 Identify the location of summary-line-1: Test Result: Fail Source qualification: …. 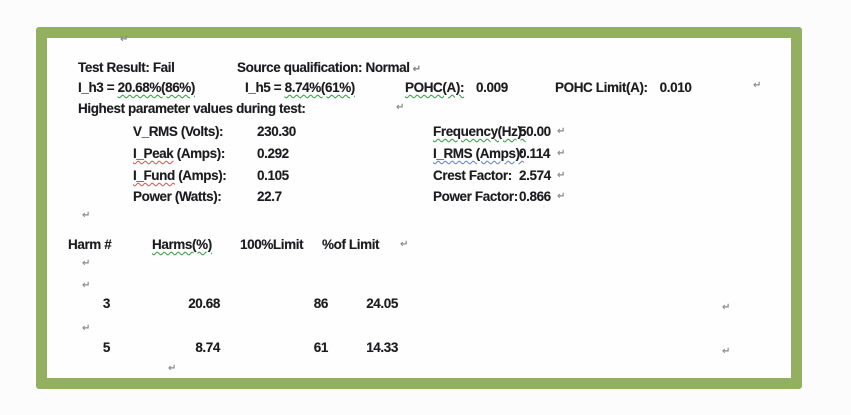
(425, 68).